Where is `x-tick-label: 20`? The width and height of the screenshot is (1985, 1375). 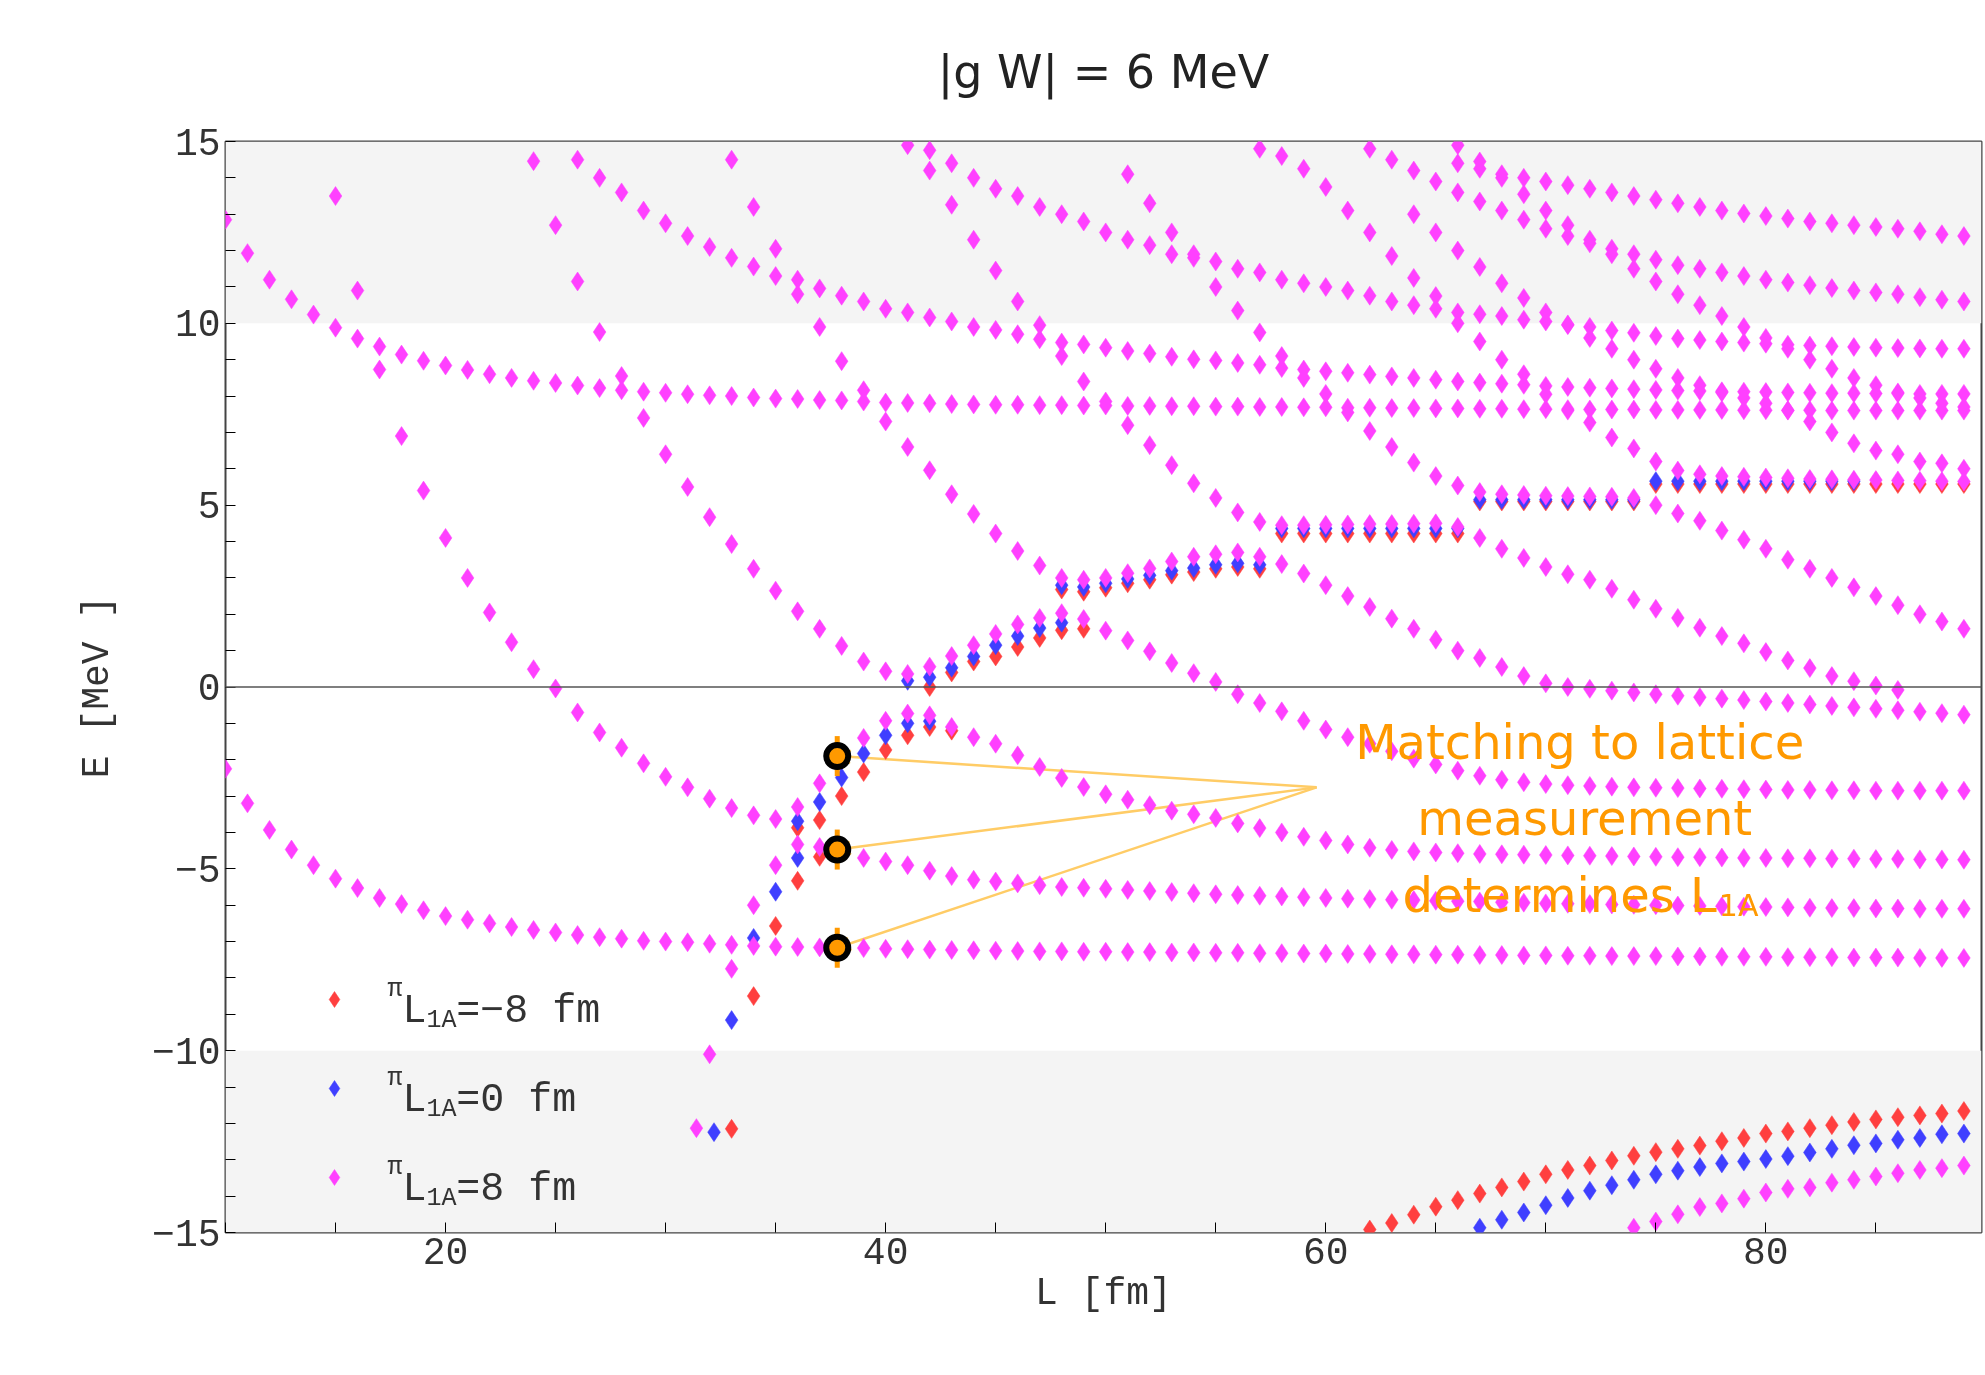 x-tick-label: 20 is located at coordinates (445, 1253).